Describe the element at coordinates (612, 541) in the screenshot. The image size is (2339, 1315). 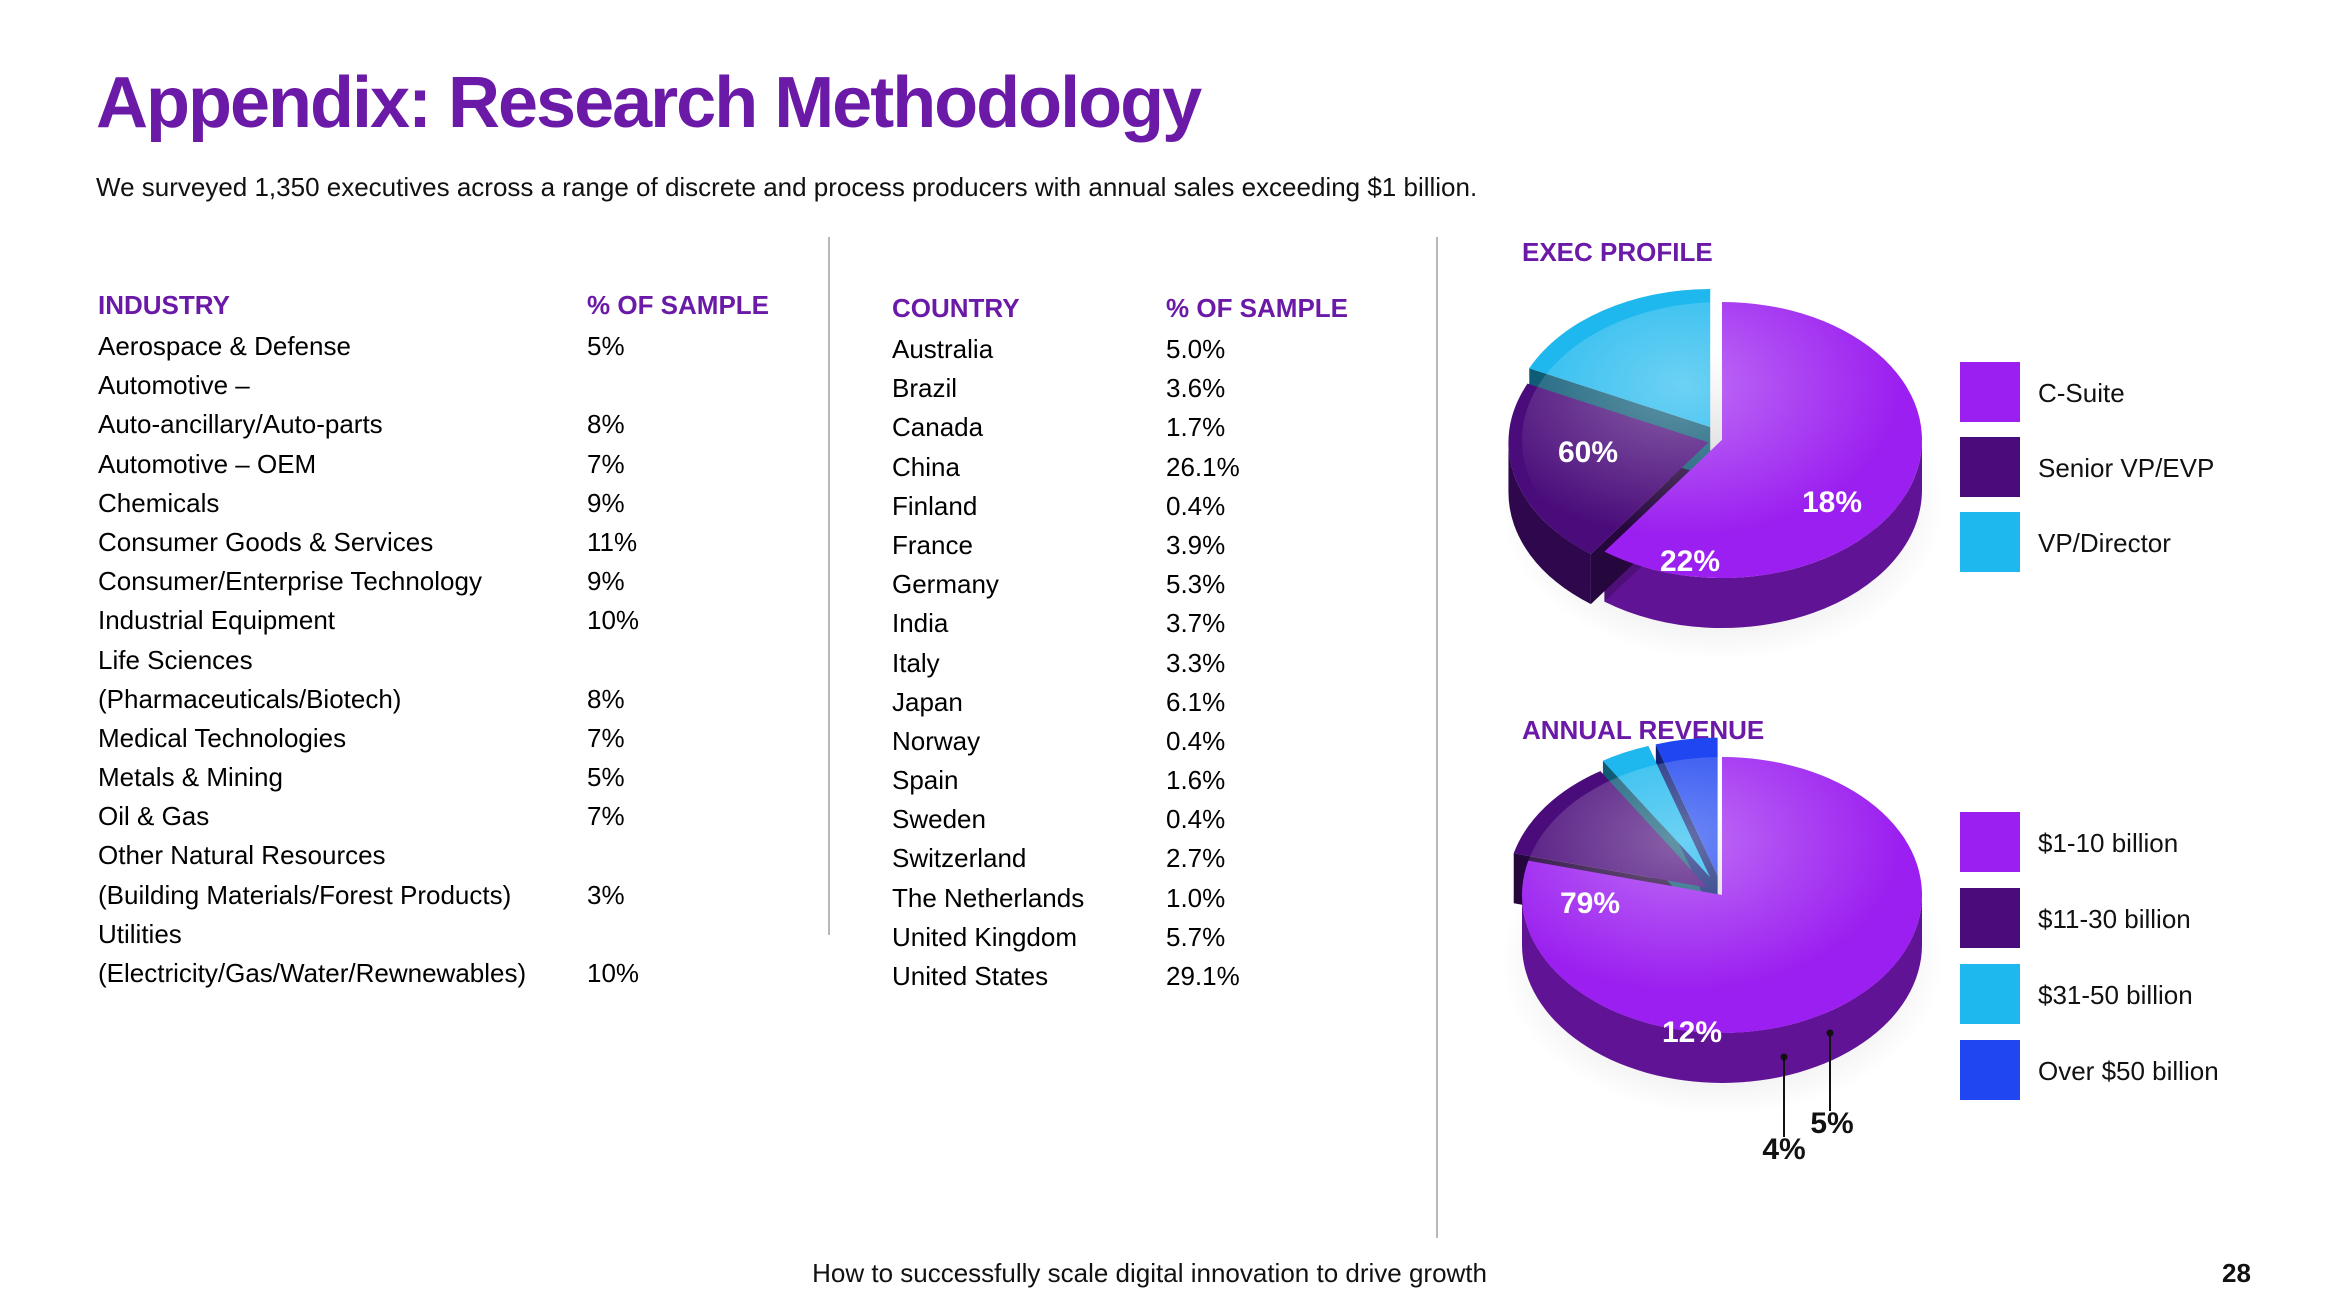
I see `industry-value: 11%` at that location.